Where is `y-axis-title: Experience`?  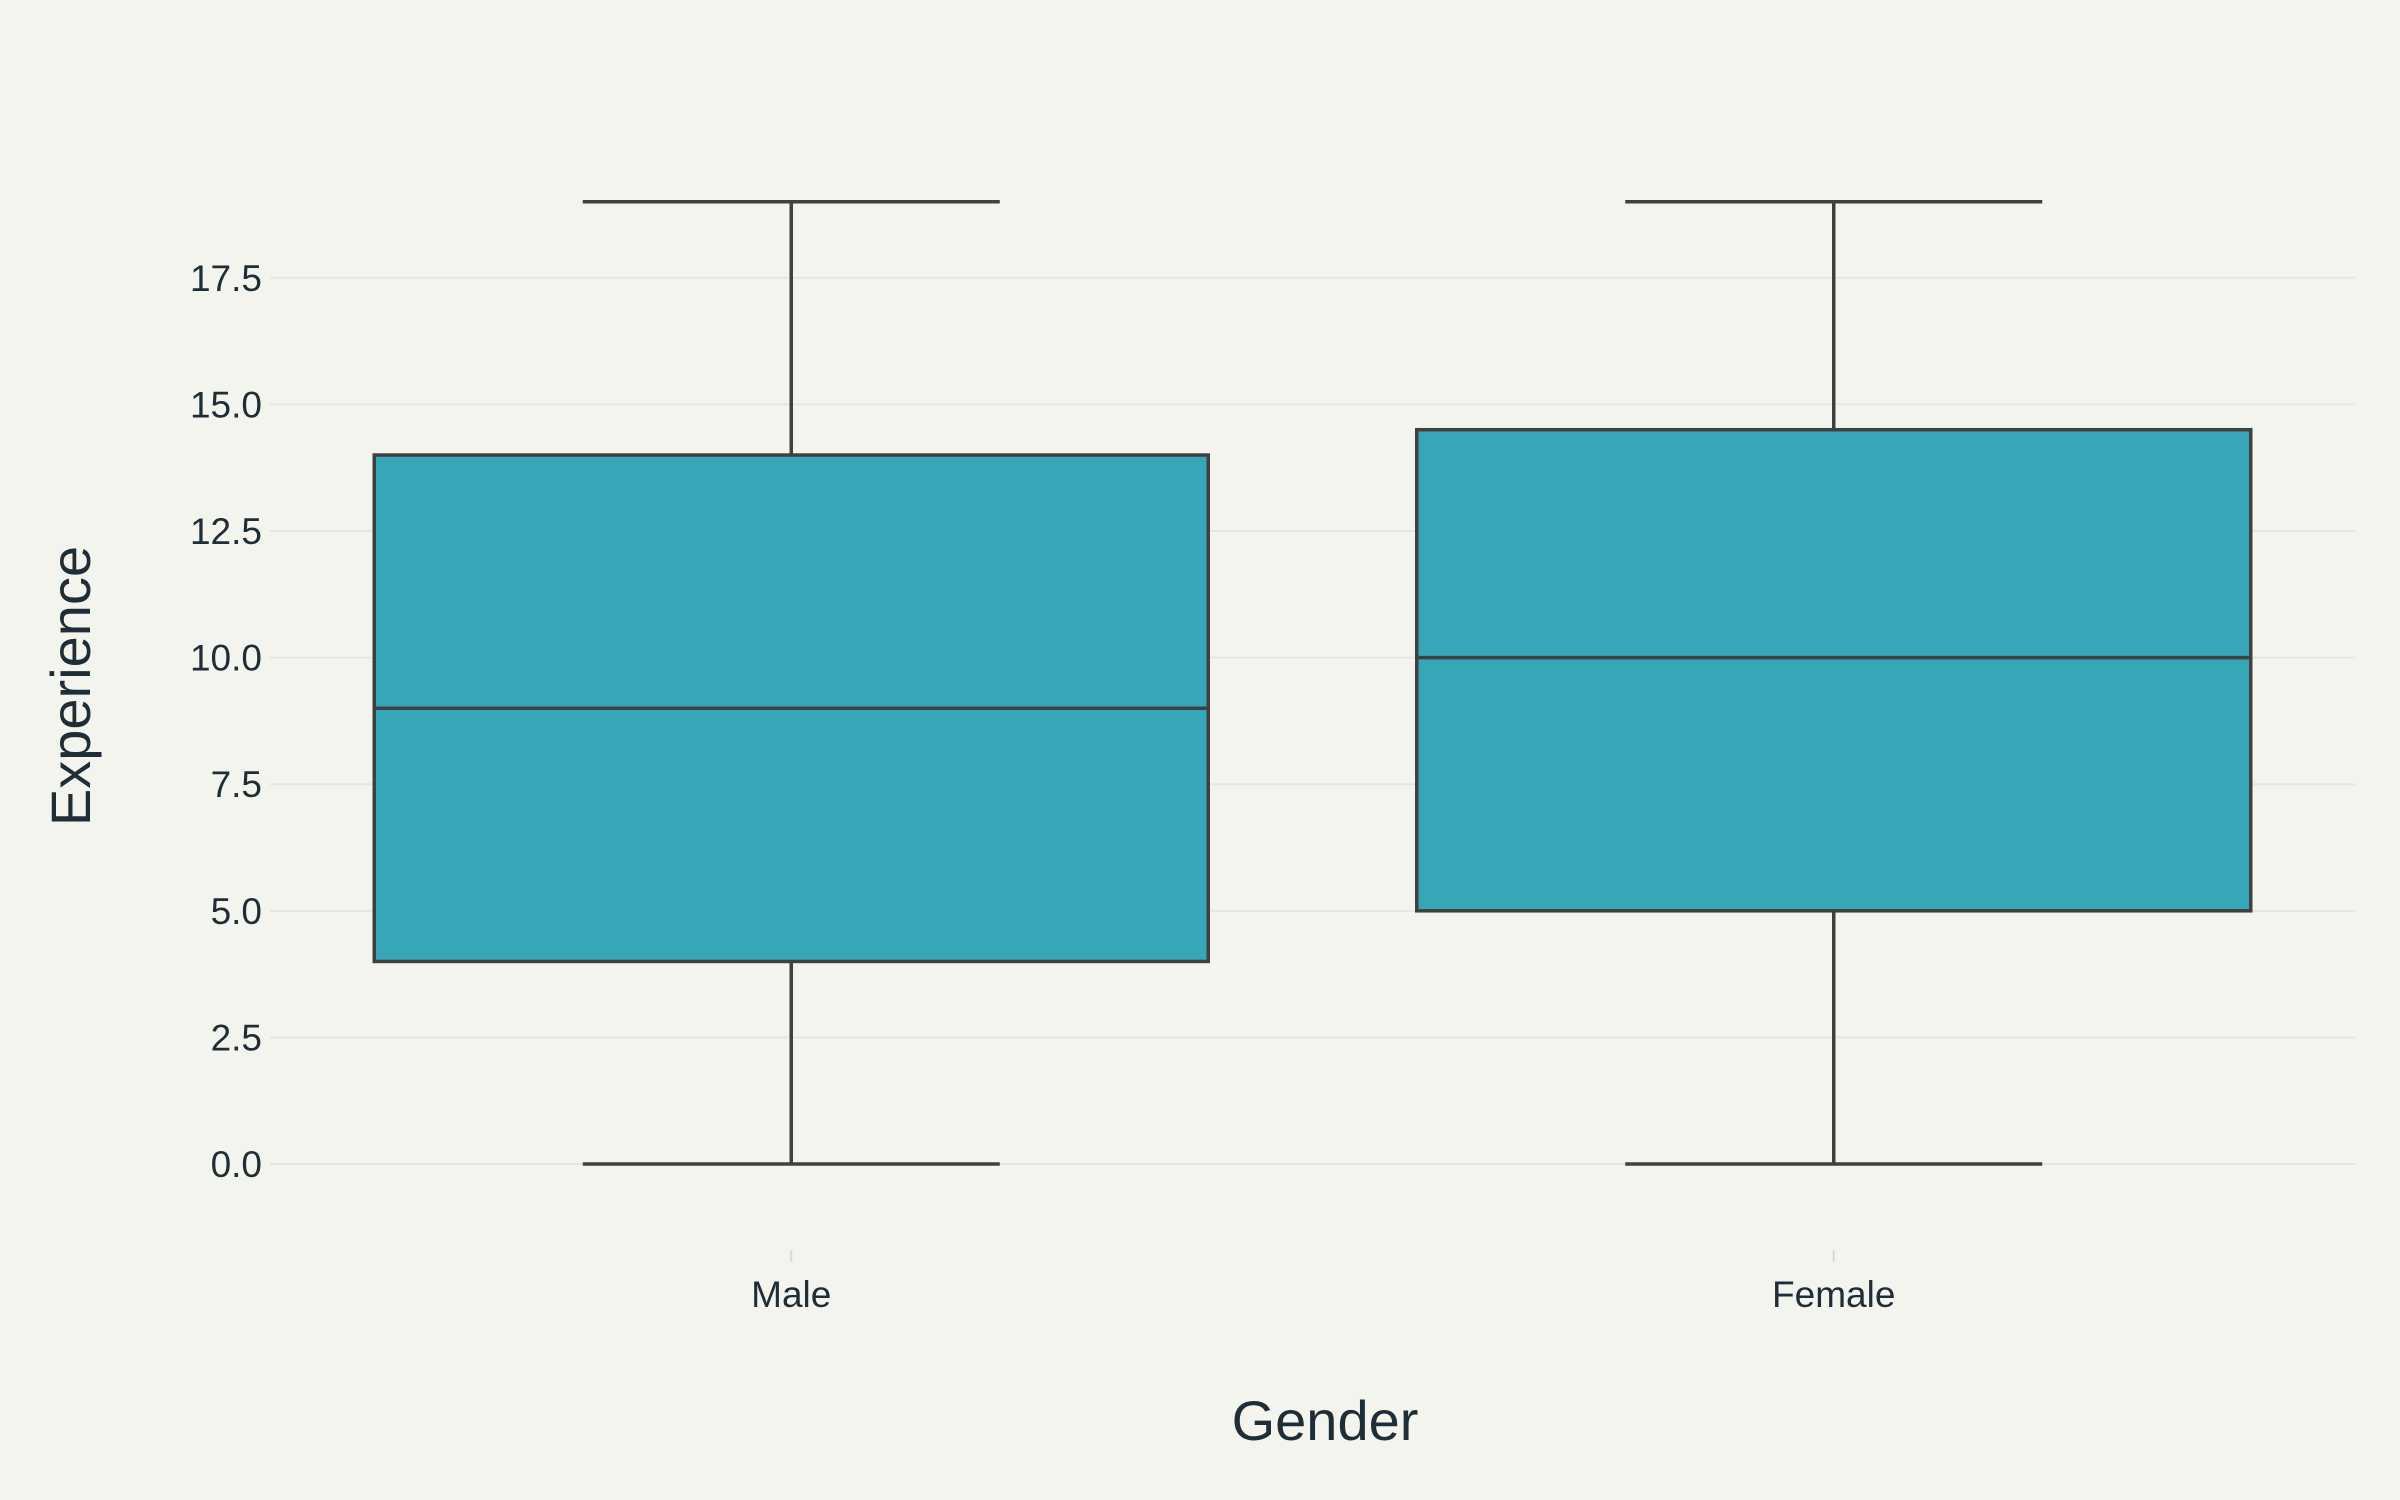 y-axis-title: Experience is located at coordinates (70, 686).